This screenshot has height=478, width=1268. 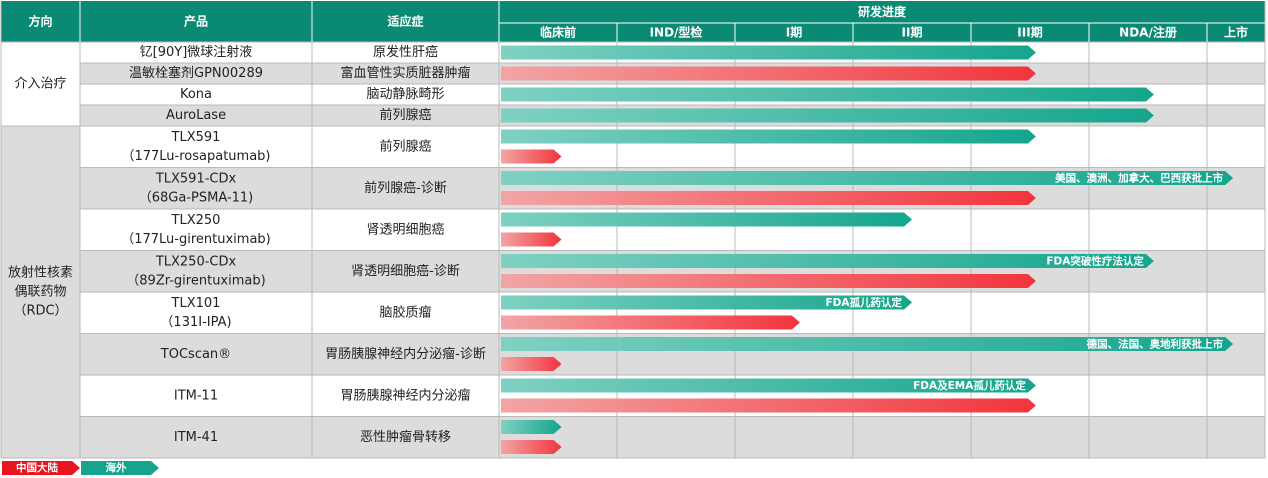 I want to click on table-header, so click(x=633, y=21).